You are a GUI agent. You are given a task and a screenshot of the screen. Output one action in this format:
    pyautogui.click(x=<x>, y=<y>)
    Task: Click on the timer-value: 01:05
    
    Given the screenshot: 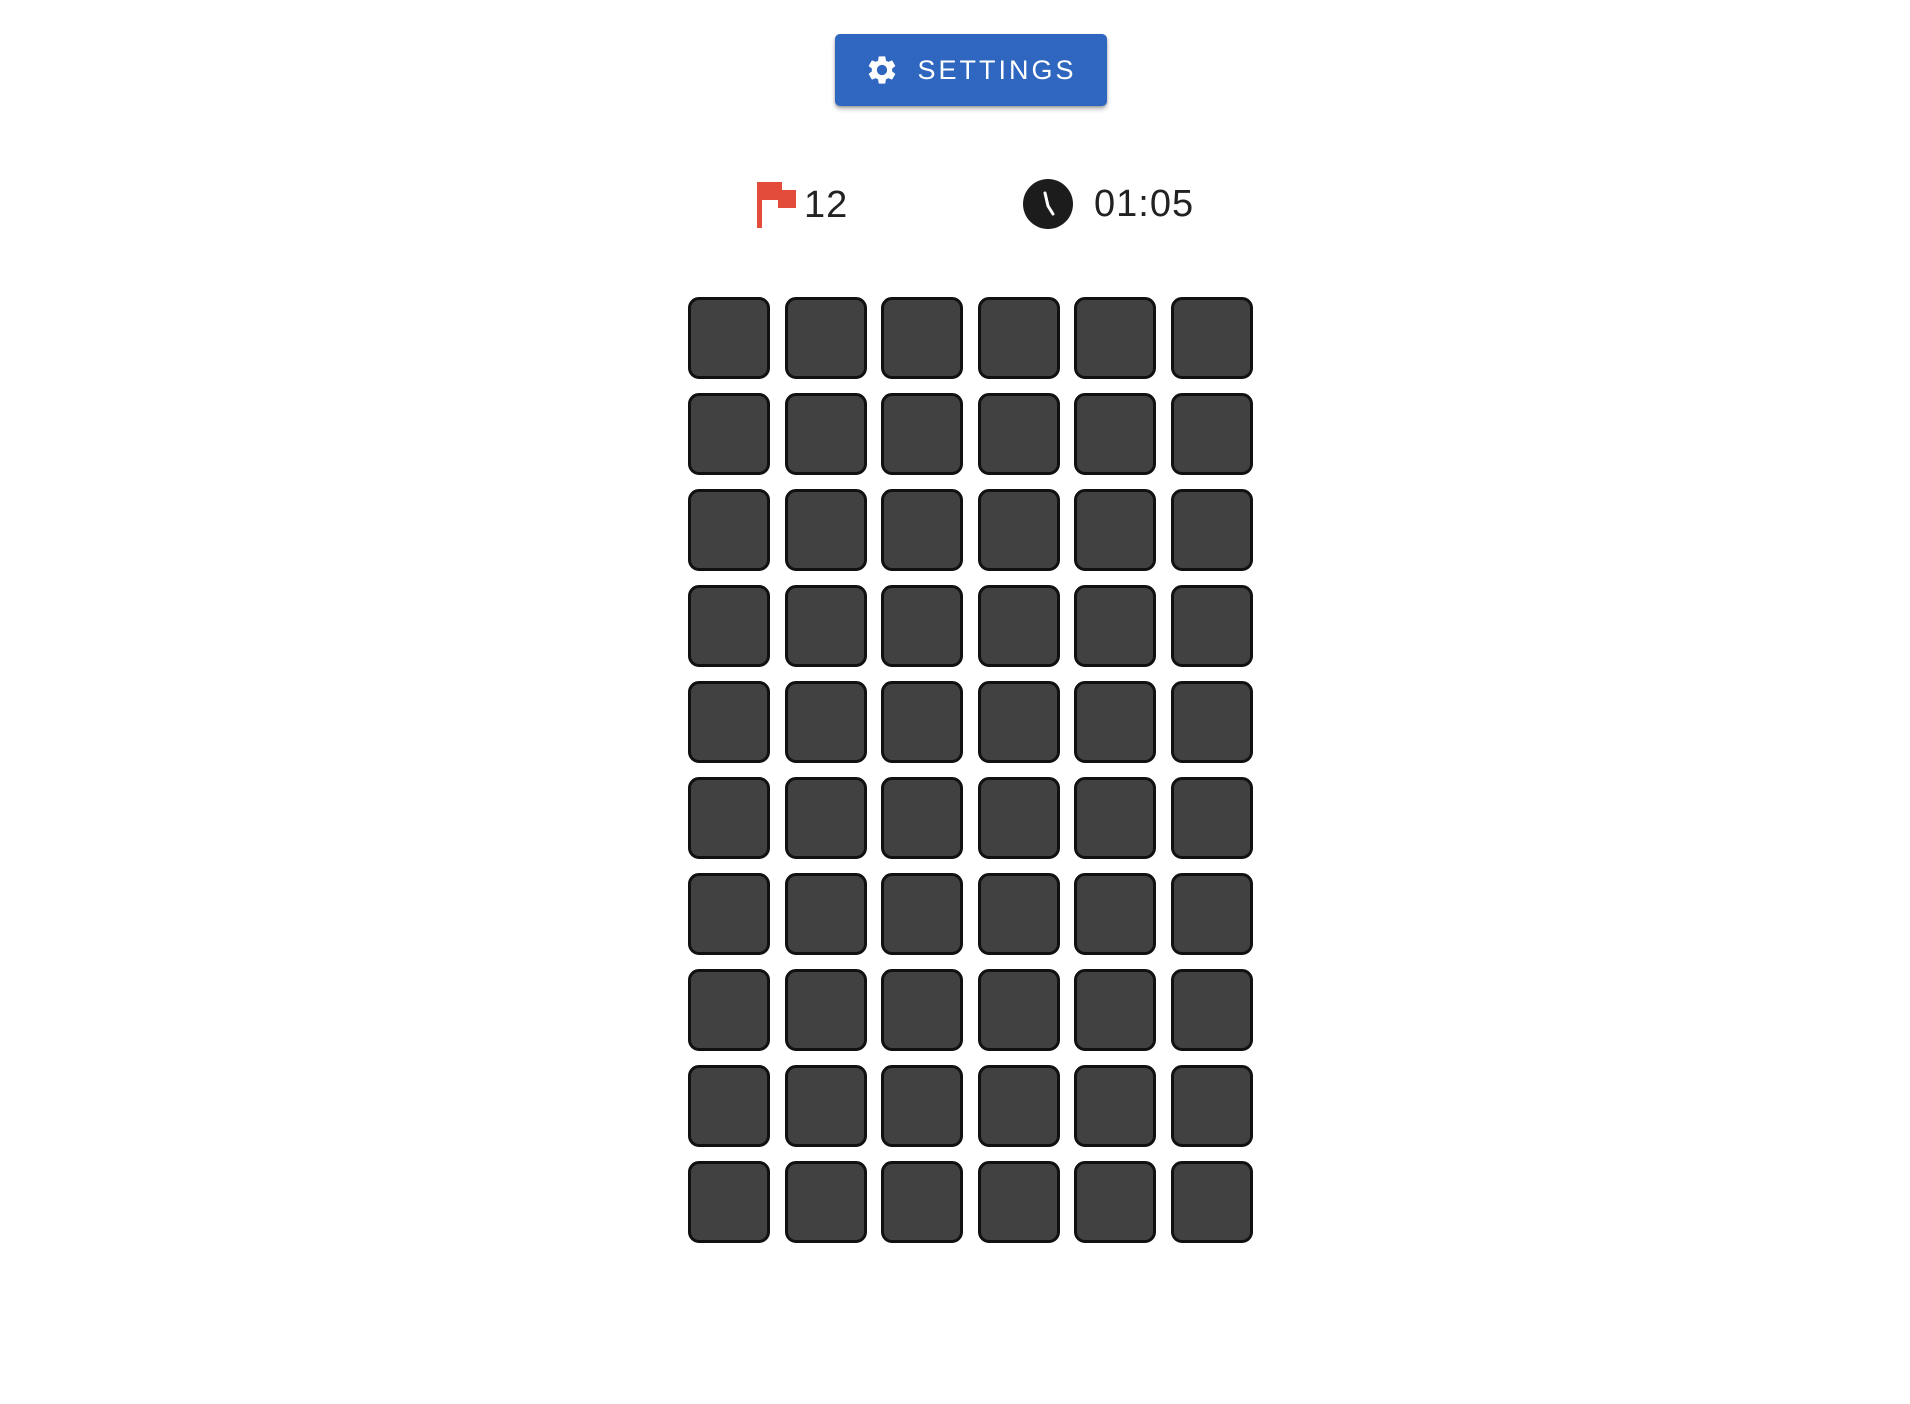 What is the action you would take?
    pyautogui.click(x=1144, y=203)
    